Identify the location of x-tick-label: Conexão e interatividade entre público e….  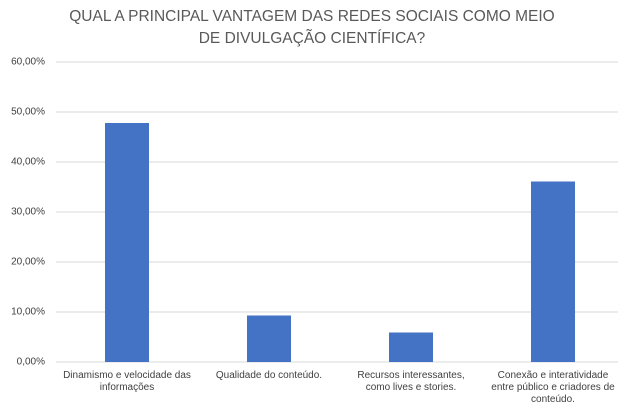
(553, 387).